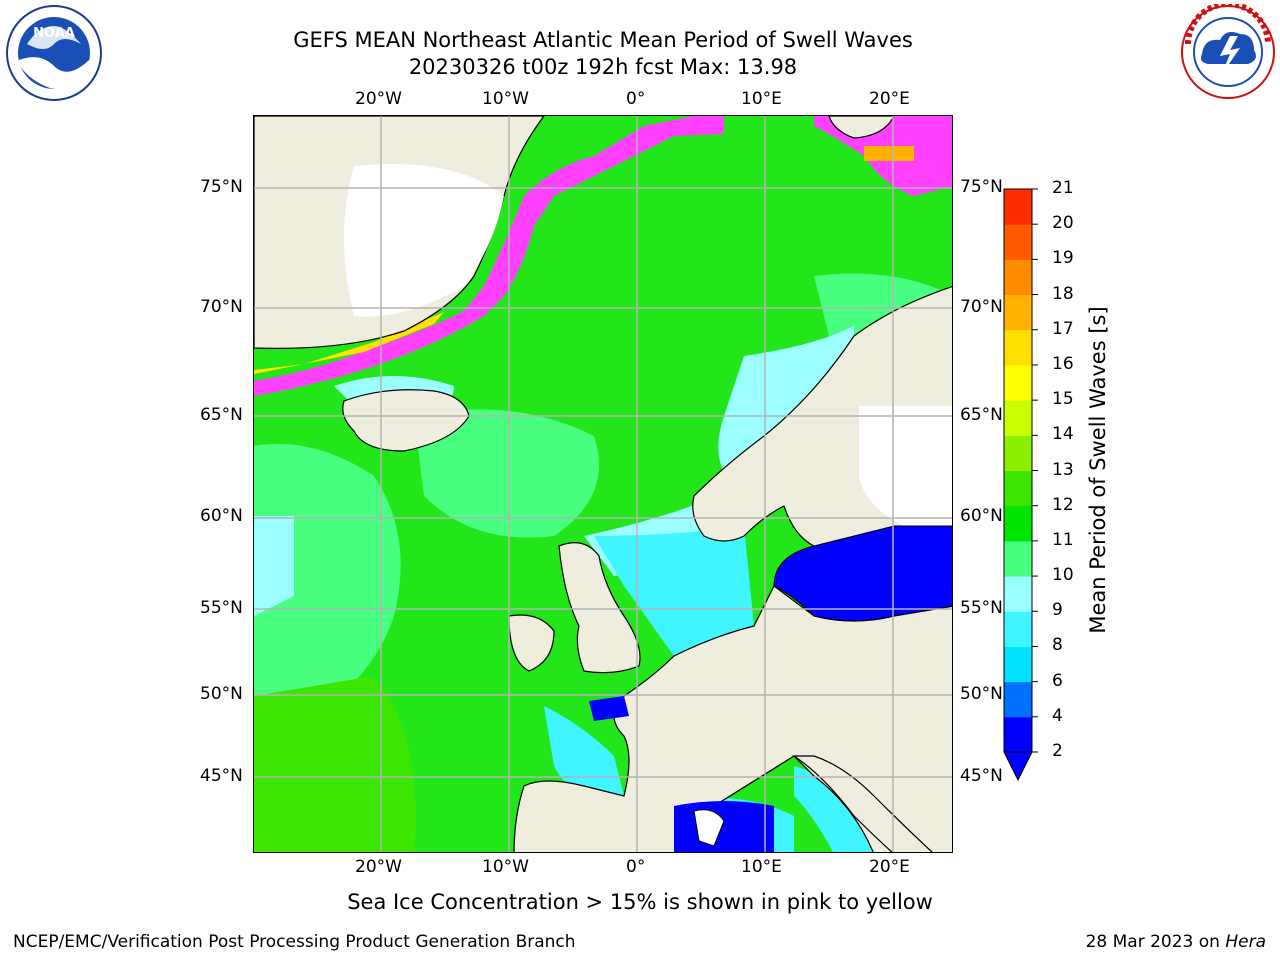 The height and width of the screenshot is (960, 1280). Describe the element at coordinates (1063, 258) in the screenshot. I see `colorbar-tick-label: 19` at that location.